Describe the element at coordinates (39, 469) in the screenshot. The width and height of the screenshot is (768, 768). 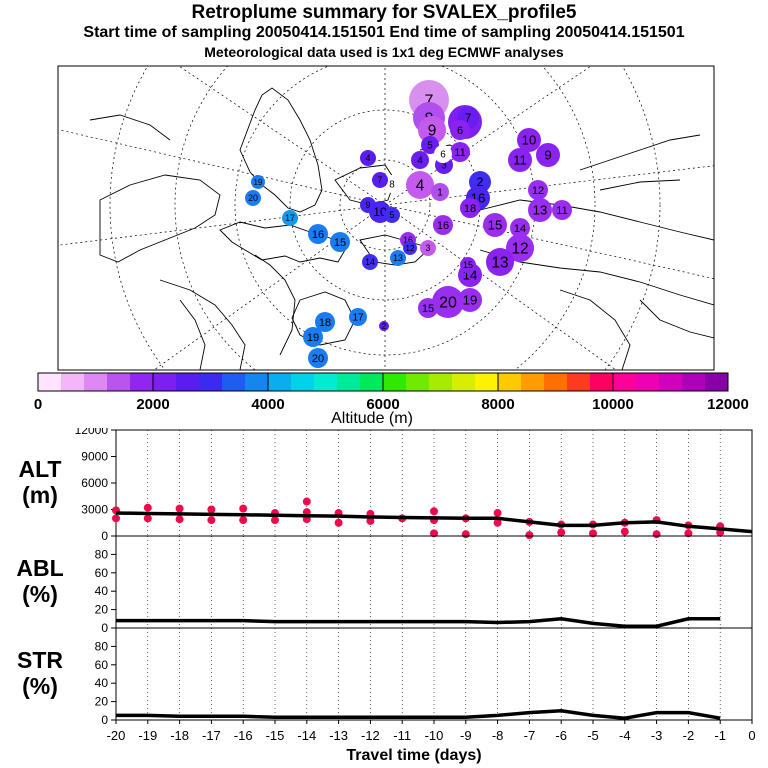
I see `y-axis-label: ALT` at that location.